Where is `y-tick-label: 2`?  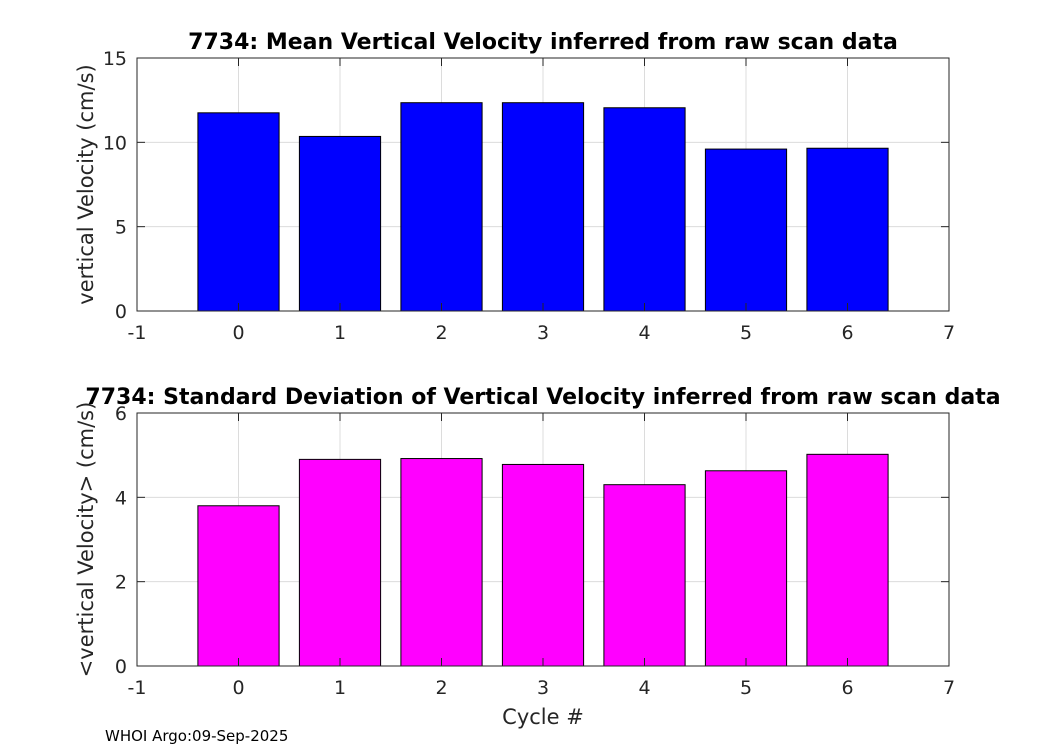
y-tick-label: 2 is located at coordinates (121, 583).